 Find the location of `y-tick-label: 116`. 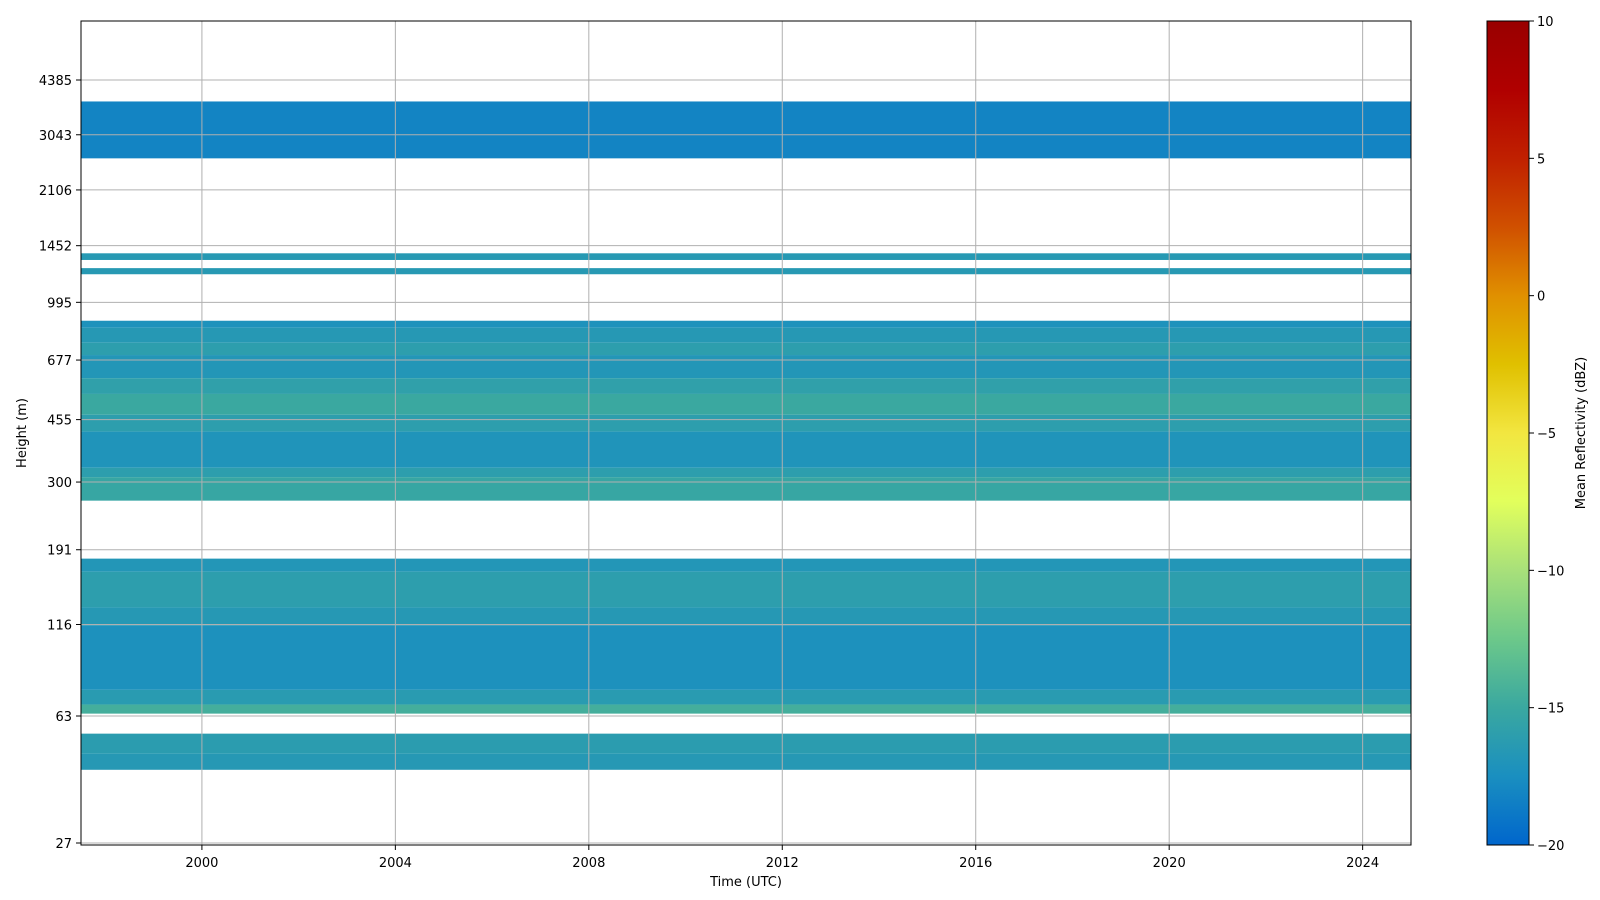

y-tick-label: 116 is located at coordinates (59, 625).